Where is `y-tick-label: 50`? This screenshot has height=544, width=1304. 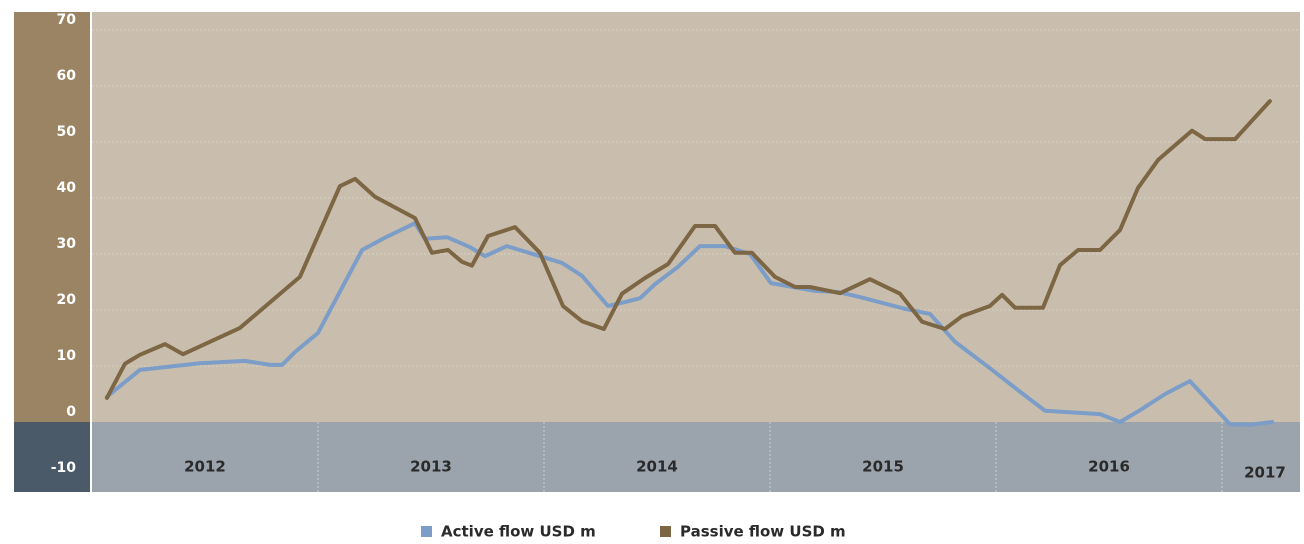 y-tick-label: 50 is located at coordinates (67, 132).